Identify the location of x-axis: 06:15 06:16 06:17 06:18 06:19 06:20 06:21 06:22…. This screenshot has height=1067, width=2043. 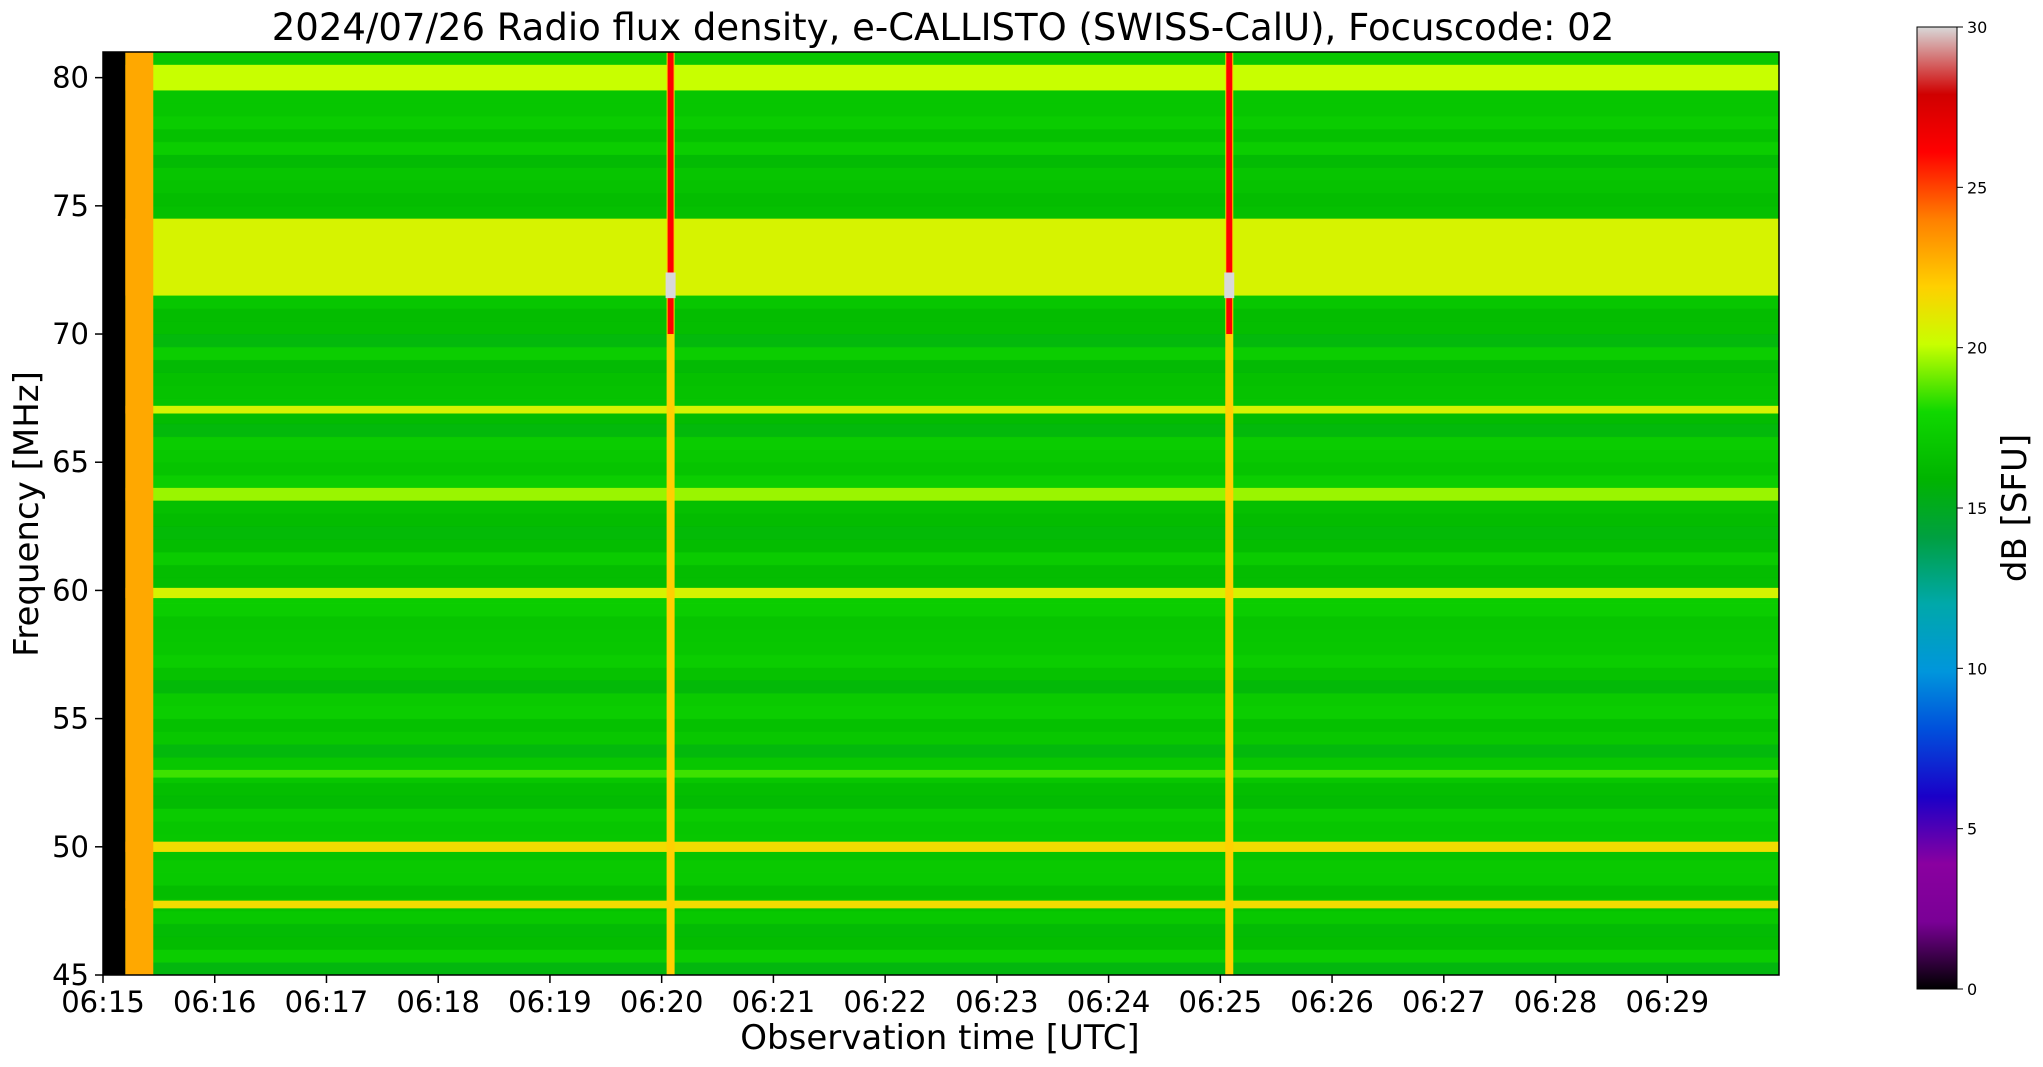
(885, 997).